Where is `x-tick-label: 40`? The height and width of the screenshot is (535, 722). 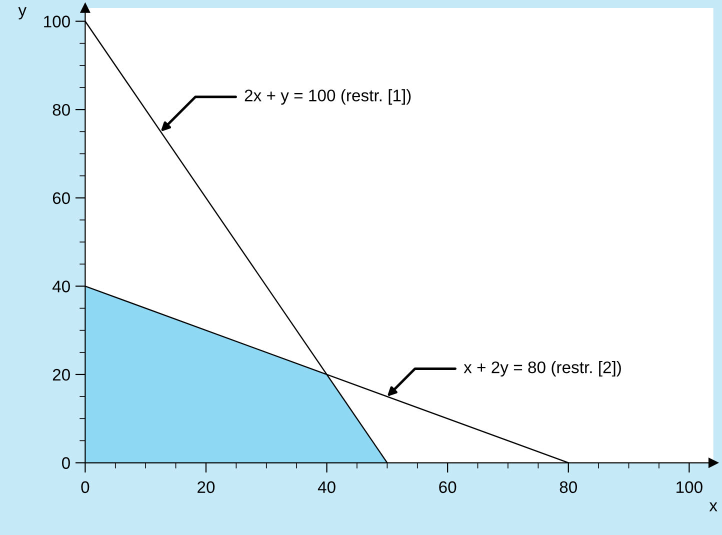
x-tick-label: 40 is located at coordinates (327, 487).